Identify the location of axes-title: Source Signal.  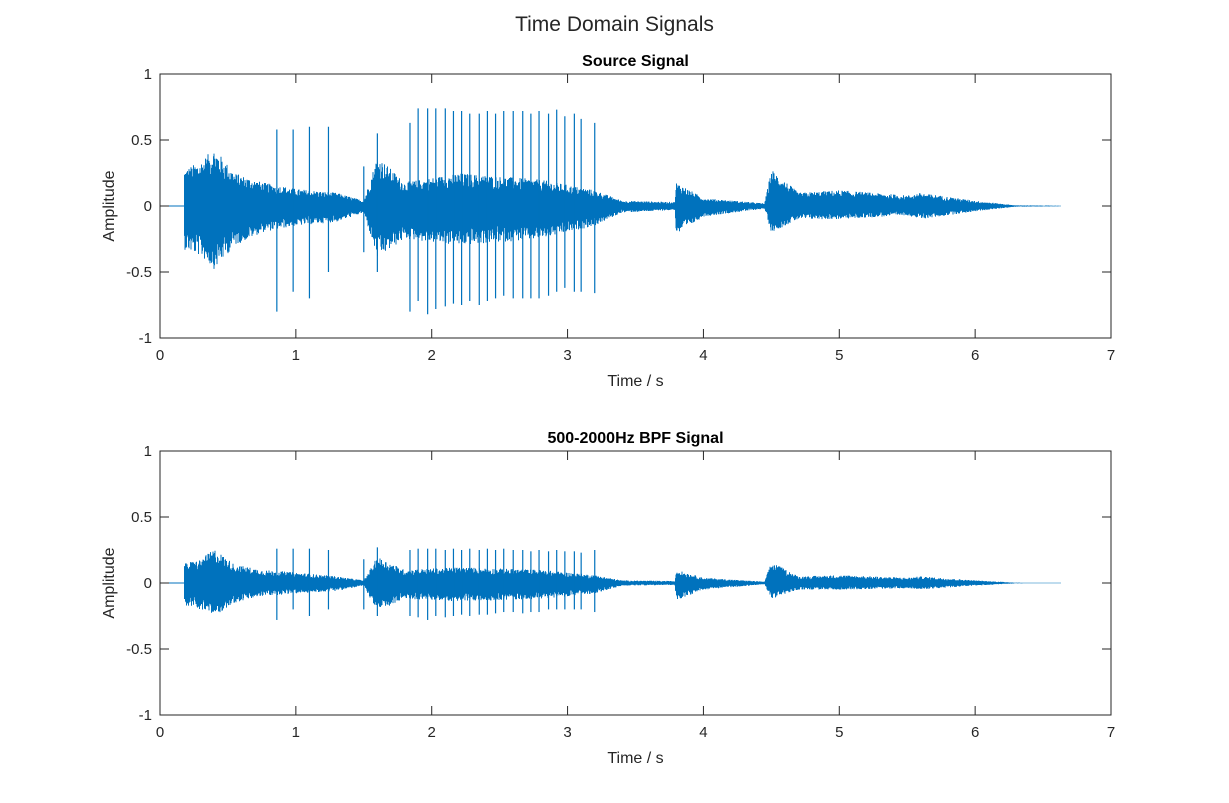
(635, 61).